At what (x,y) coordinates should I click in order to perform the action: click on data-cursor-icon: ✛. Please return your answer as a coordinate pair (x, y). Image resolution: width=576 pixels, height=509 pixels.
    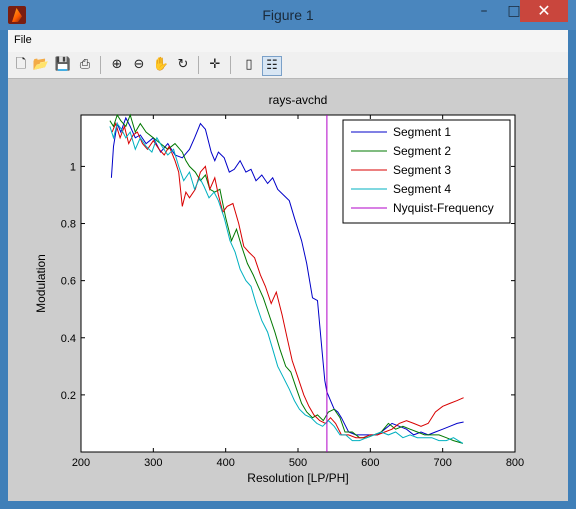
    Looking at the image, I should click on (215, 64).